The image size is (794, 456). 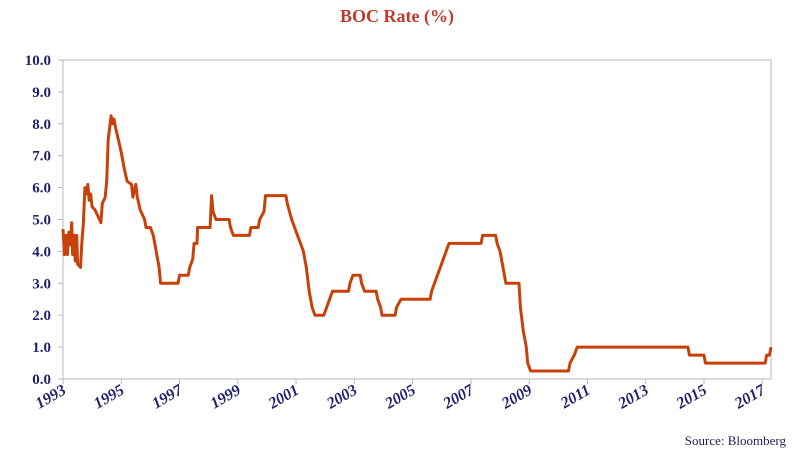 What do you see at coordinates (41, 348) in the screenshot?
I see `y-tick-label: 1.0` at bounding box center [41, 348].